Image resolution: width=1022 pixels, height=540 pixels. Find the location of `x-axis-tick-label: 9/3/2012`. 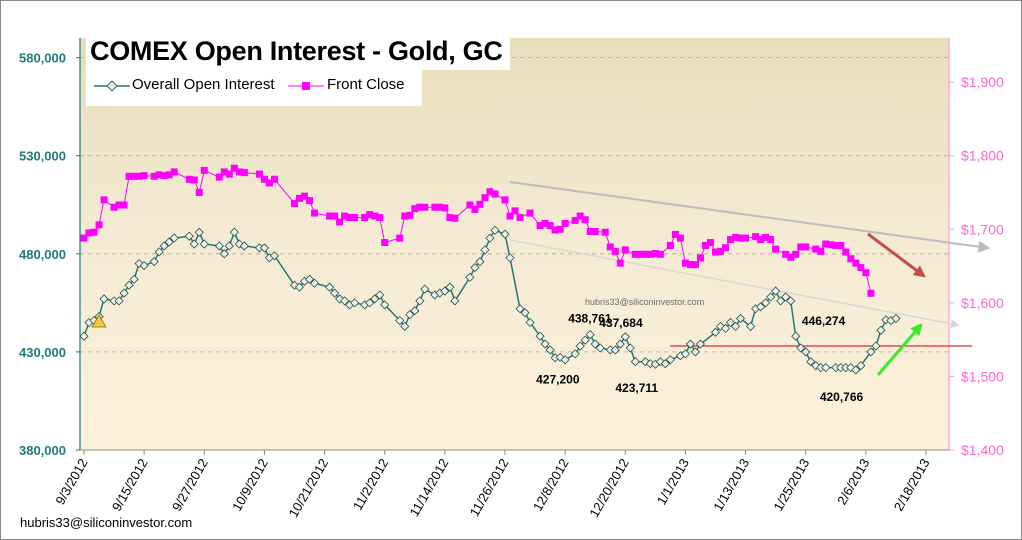

x-axis-tick-label: 9/3/2012 is located at coordinates (71, 481).